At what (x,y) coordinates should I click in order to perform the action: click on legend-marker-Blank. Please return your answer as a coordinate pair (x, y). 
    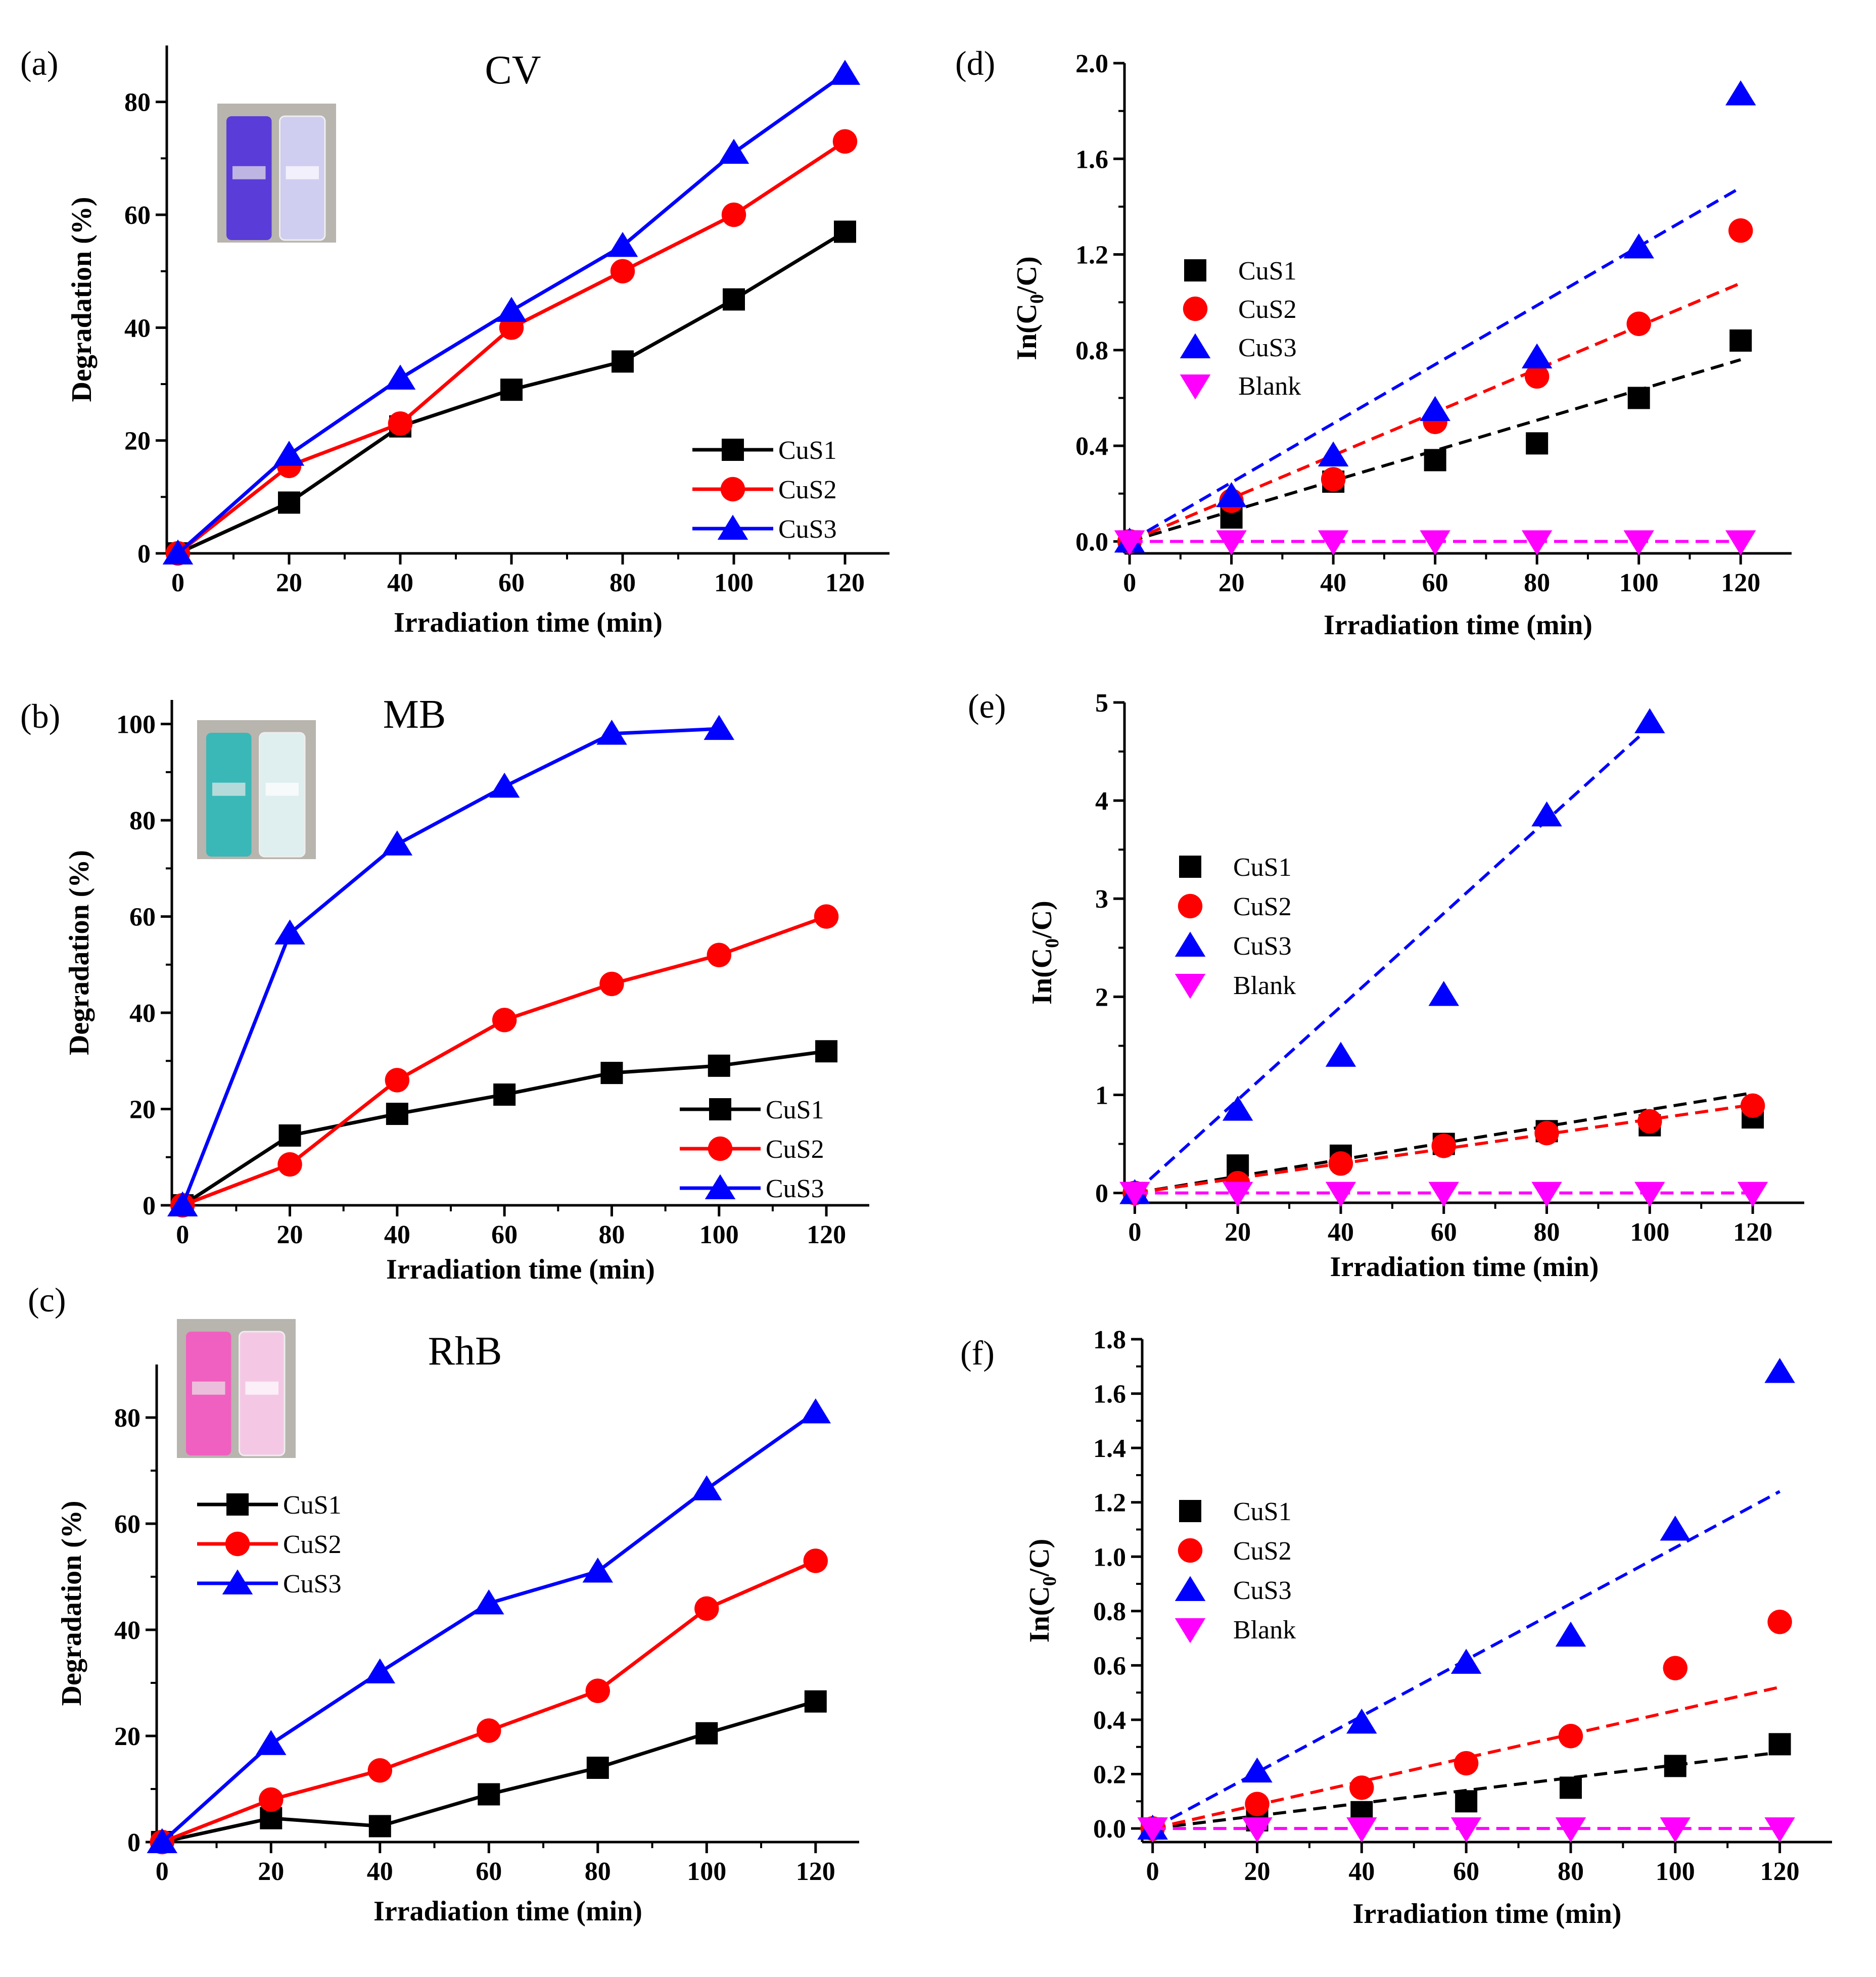
    Looking at the image, I should click on (1190, 1631).